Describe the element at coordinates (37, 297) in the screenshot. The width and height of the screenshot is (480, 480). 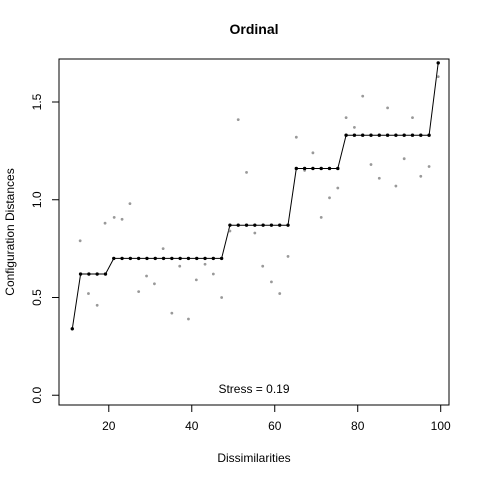
I see `y-tick-label: 0.5` at that location.